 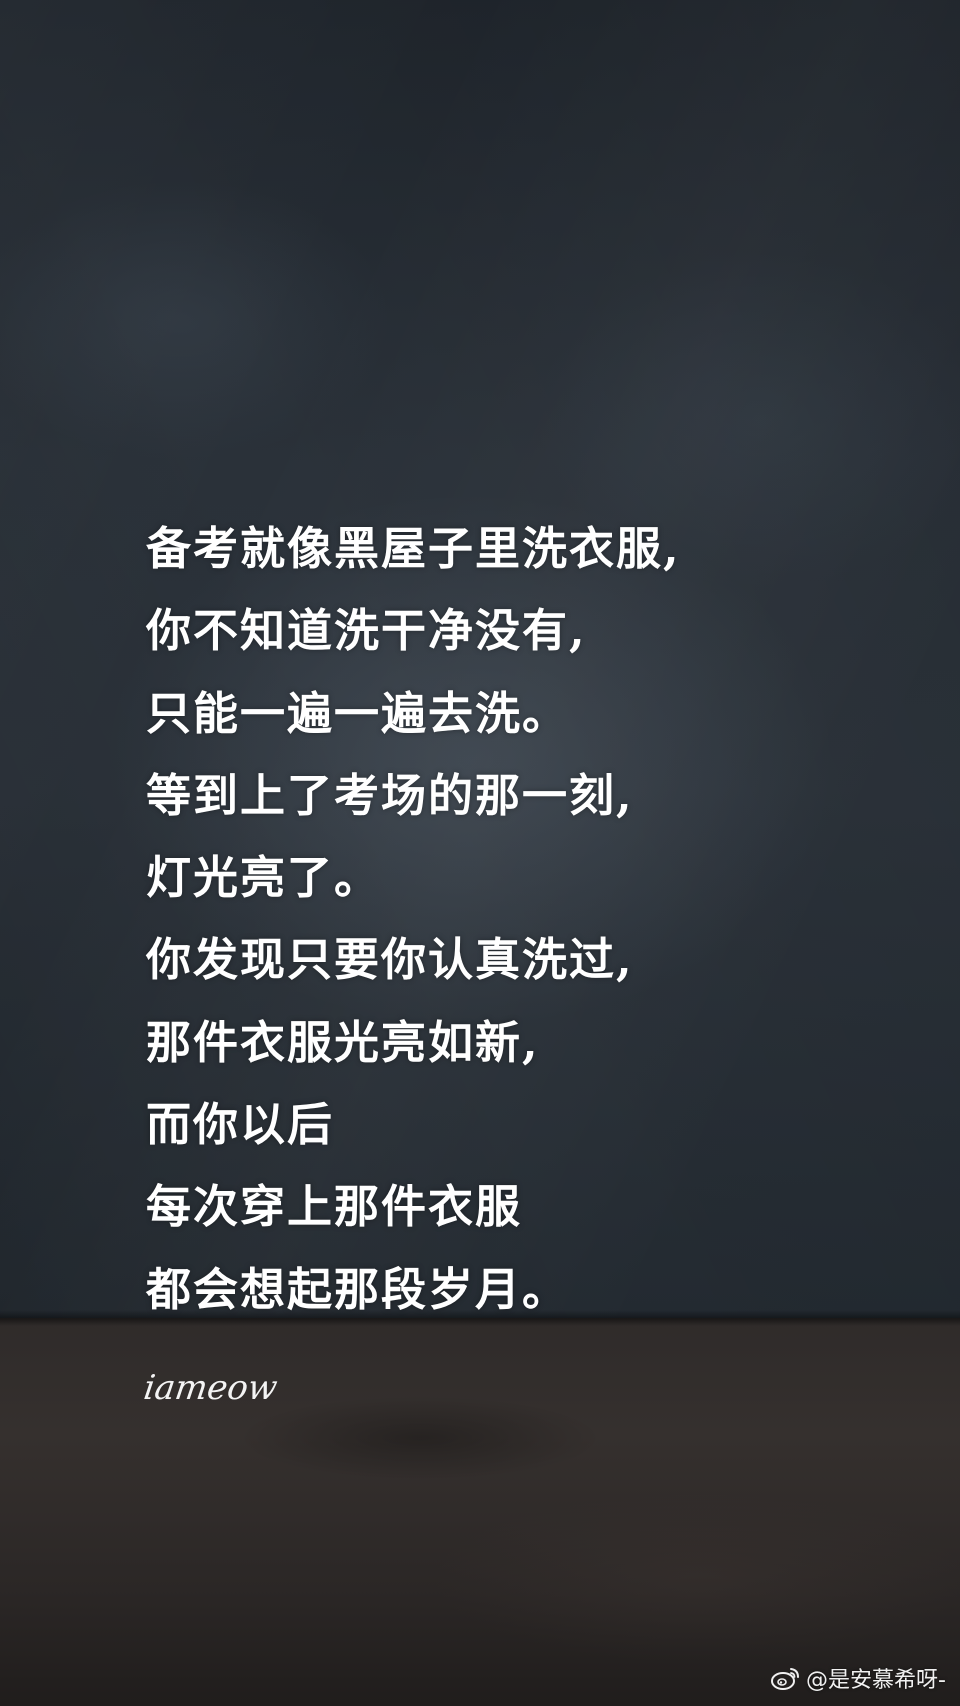 I want to click on quote-line: 灯光亮了。, so click(x=264, y=878).